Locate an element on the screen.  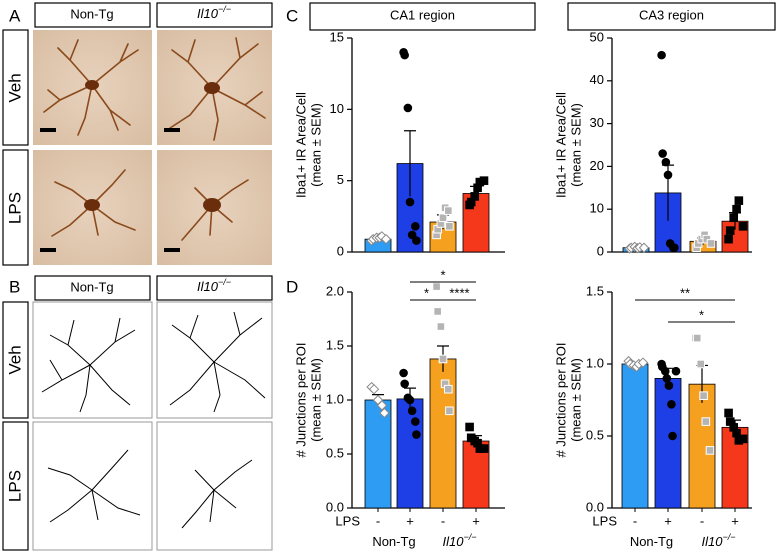
chart-title: CA3 region is located at coordinates (671, 14).